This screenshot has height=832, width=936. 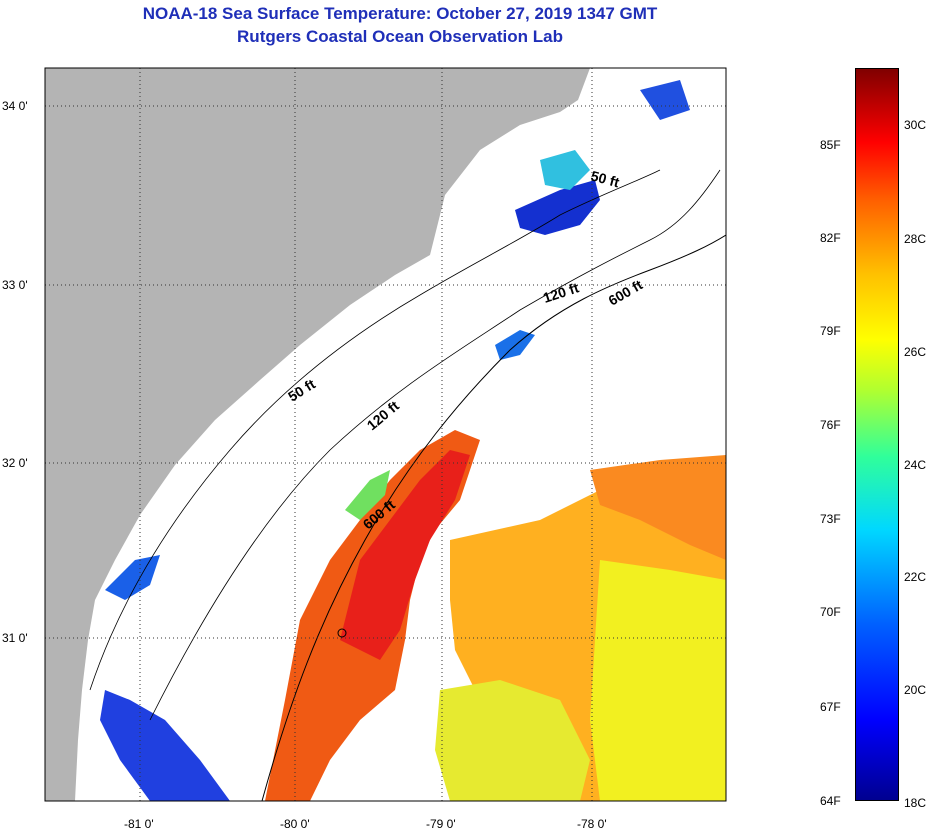 What do you see at coordinates (565, 170) in the screenshot?
I see `sst-cyan-bay` at bounding box center [565, 170].